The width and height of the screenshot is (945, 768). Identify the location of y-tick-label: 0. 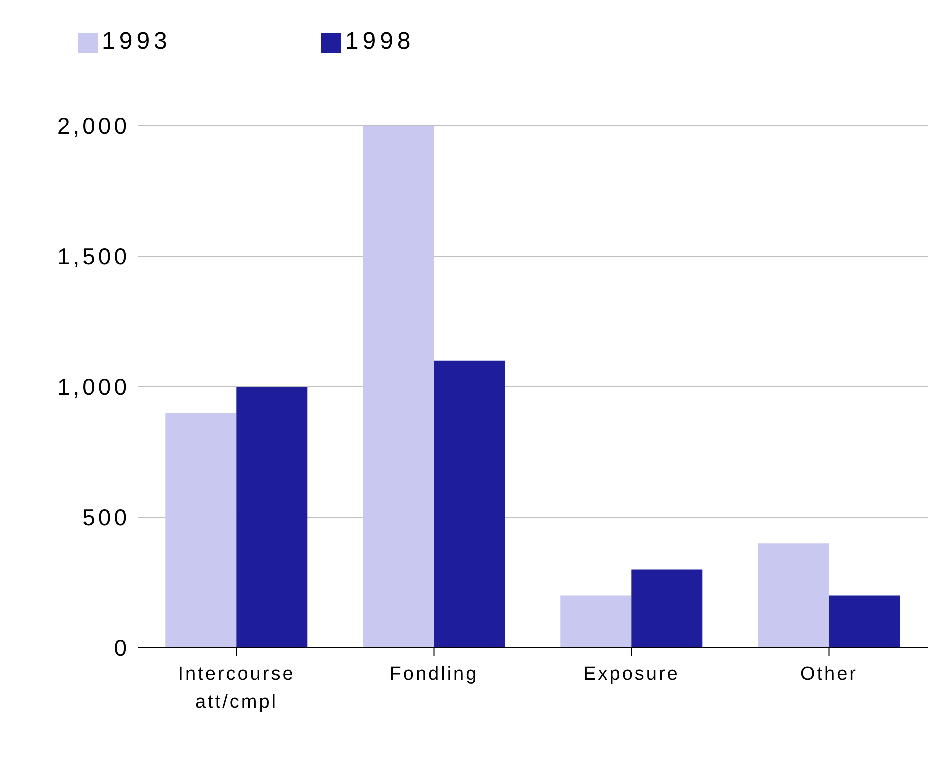
(122, 648).